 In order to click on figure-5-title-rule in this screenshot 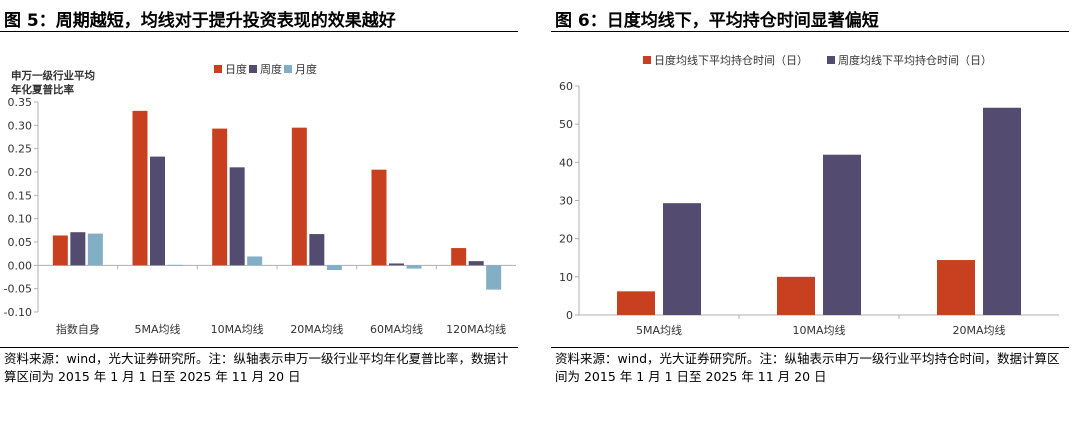, I will do `click(259, 31)`.